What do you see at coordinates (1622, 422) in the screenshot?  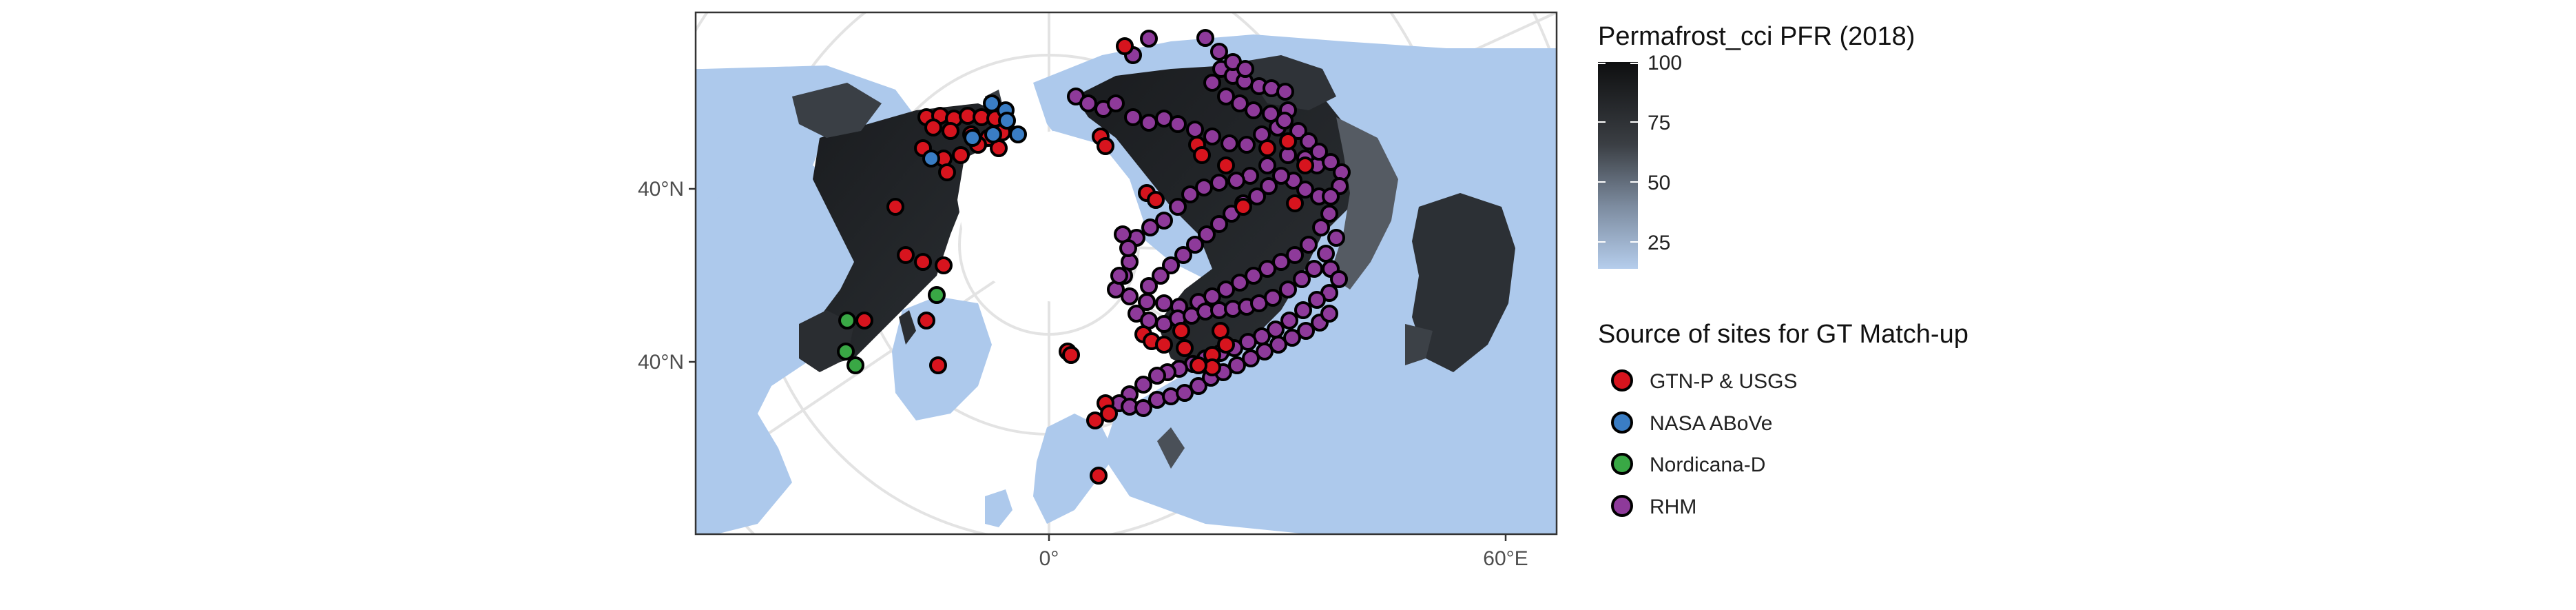 I see `legend-swatch-above` at bounding box center [1622, 422].